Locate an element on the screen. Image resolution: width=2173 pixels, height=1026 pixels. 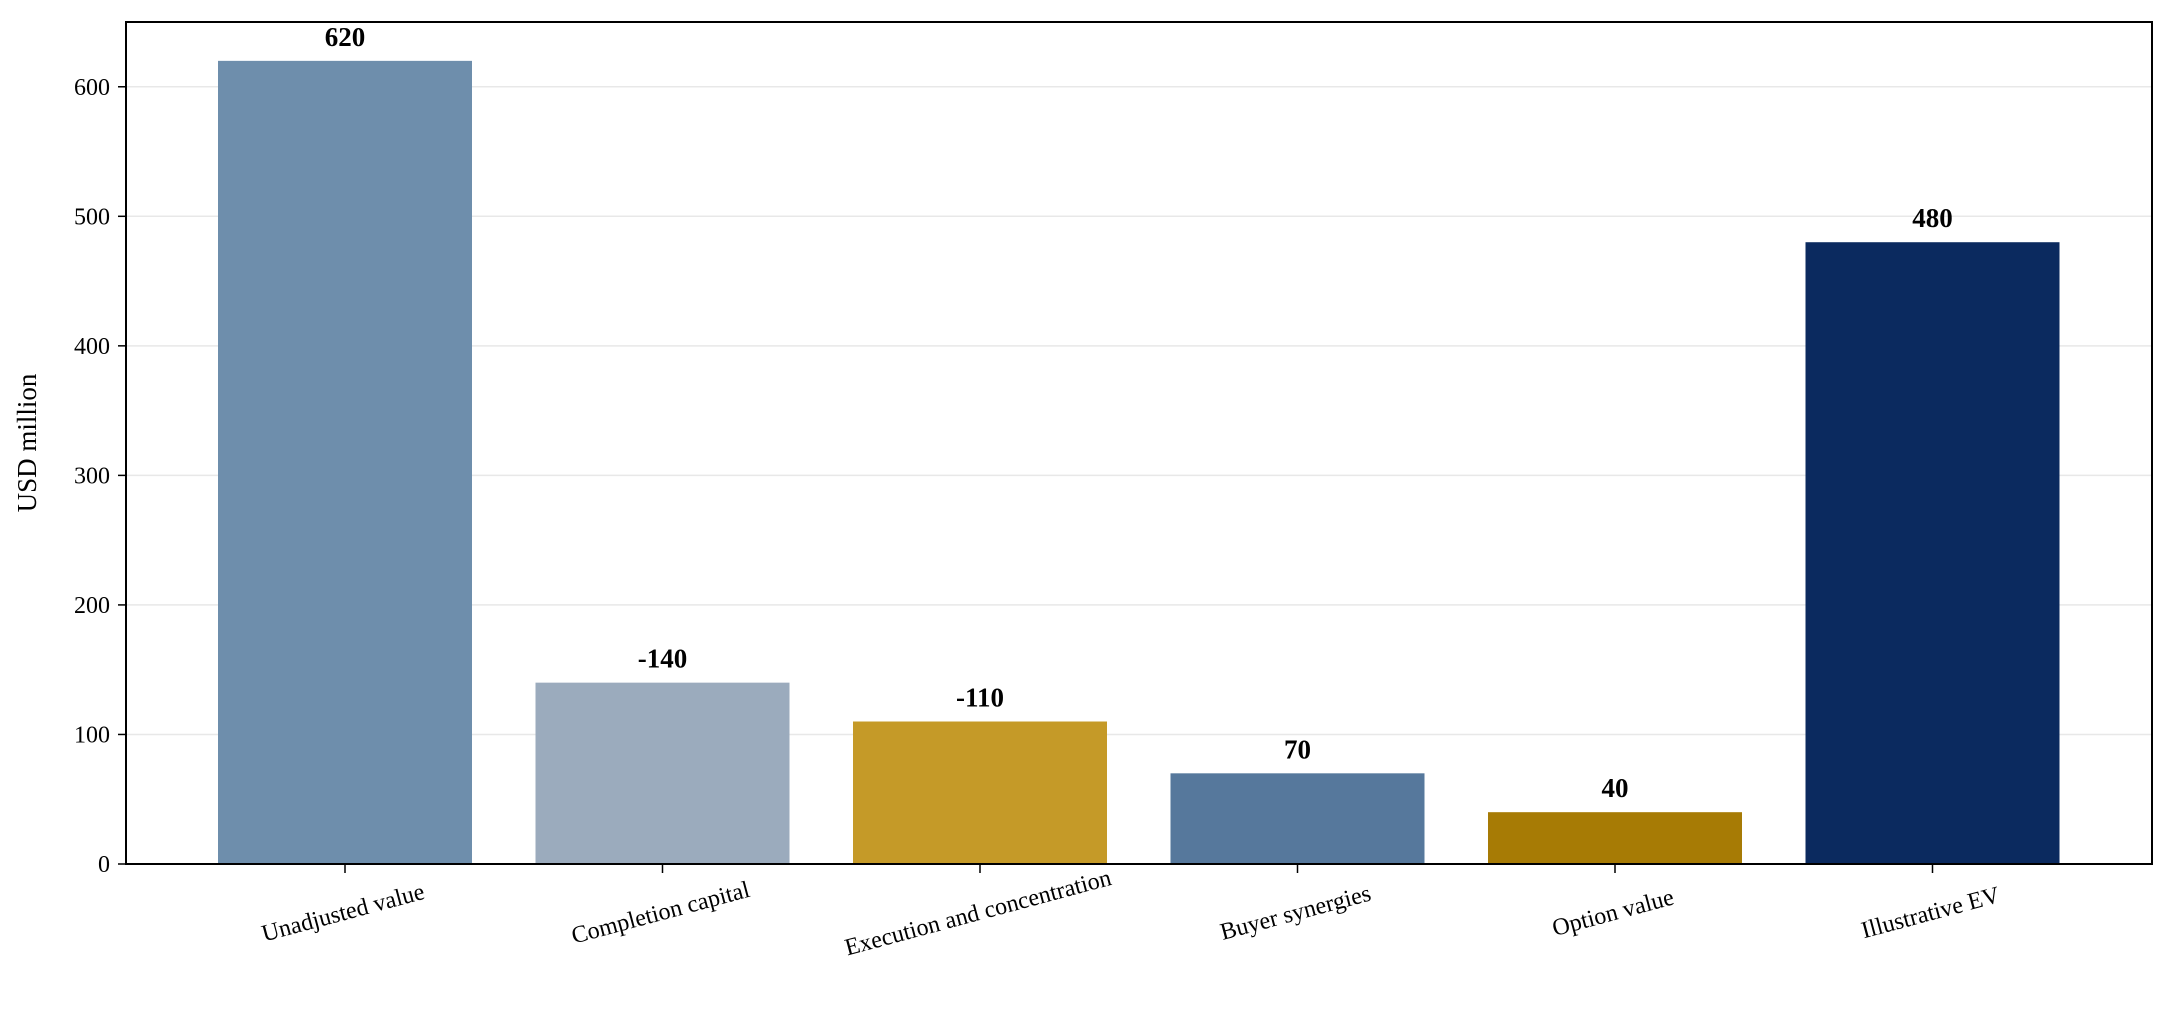
data-label: 70 is located at coordinates (1297, 749).